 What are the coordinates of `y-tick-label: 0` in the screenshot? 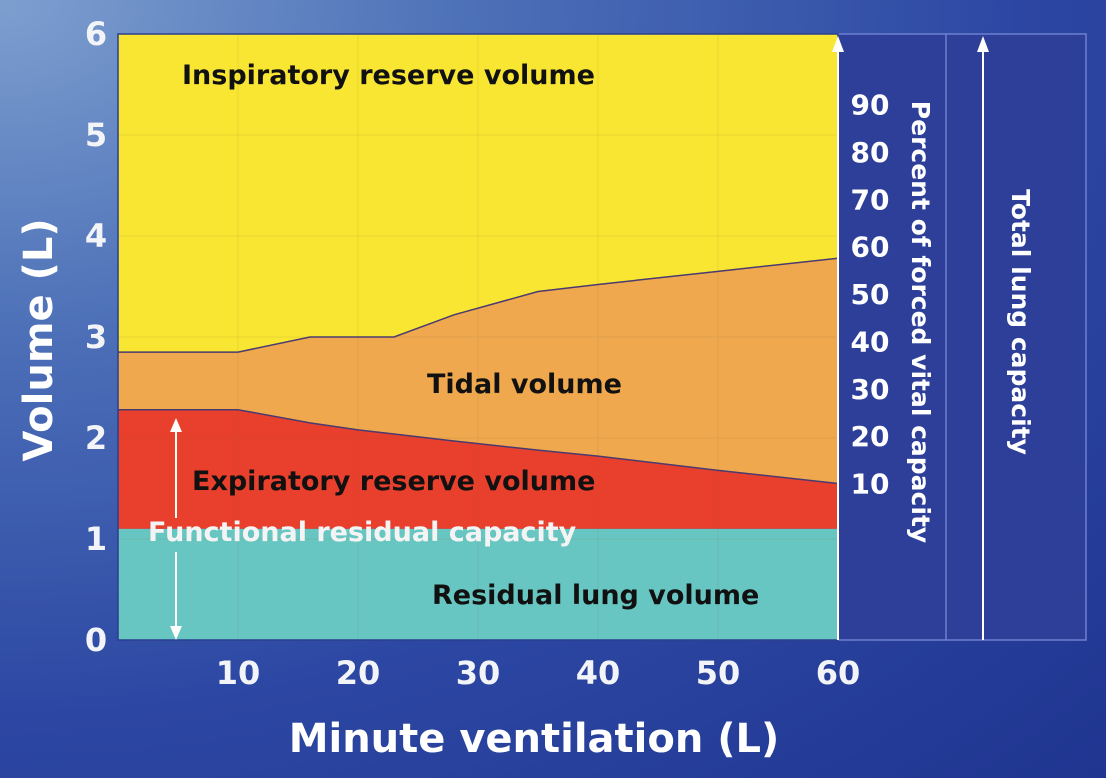 It's located at (96, 640).